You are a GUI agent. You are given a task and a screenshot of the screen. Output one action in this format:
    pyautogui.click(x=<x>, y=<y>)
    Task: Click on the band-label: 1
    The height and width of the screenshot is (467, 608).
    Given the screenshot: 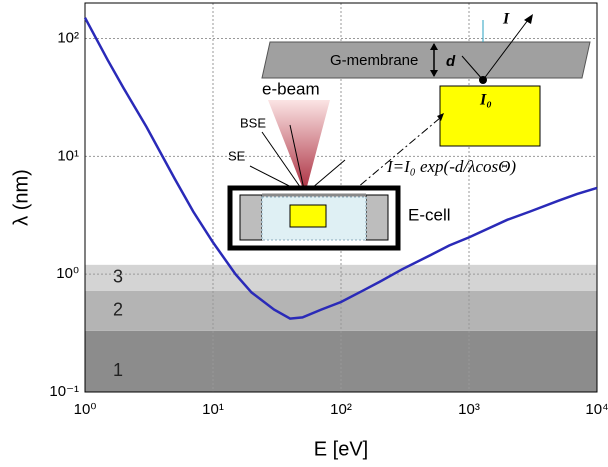 What is the action you would take?
    pyautogui.click(x=118, y=370)
    